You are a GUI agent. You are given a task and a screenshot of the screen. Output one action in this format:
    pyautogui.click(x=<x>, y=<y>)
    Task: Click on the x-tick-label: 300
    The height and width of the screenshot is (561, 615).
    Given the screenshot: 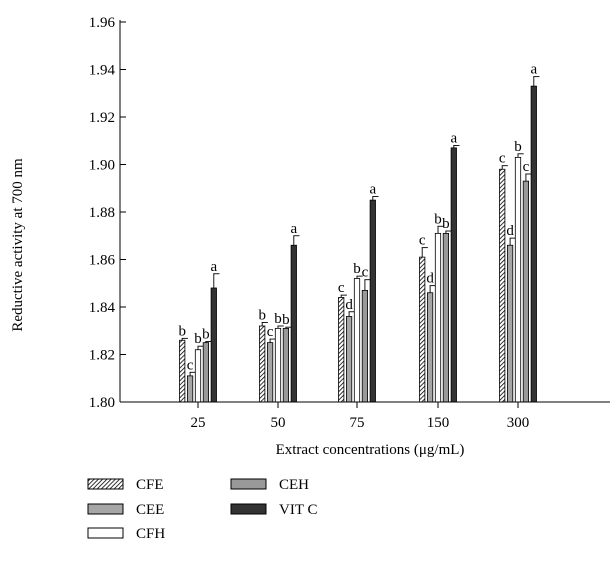 What is the action you would take?
    pyautogui.click(x=518, y=423)
    